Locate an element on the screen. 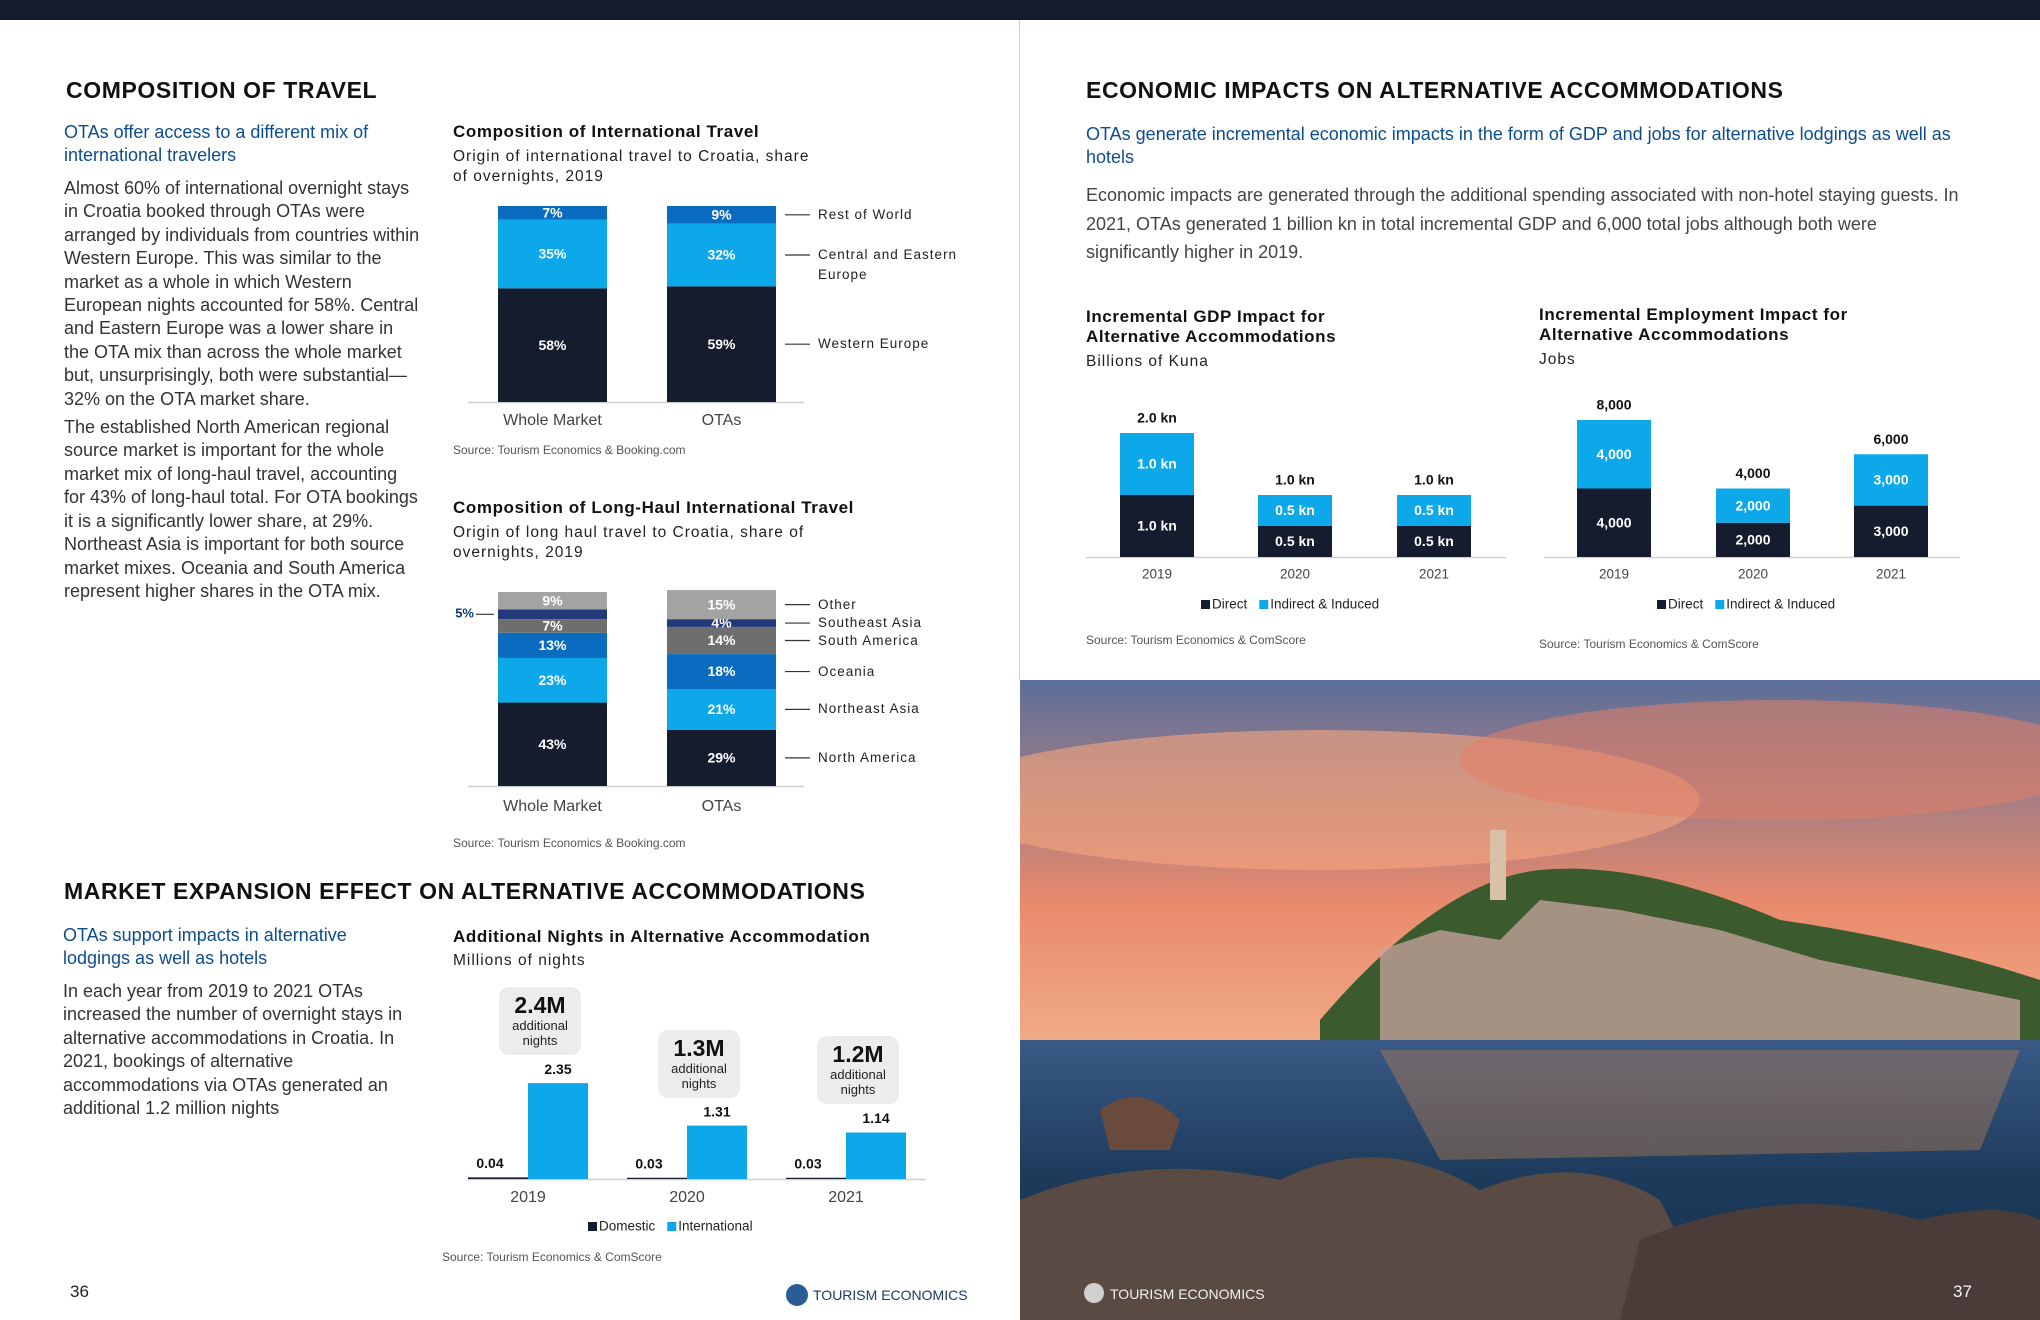  data-label: 2,000 is located at coordinates (1752, 540).